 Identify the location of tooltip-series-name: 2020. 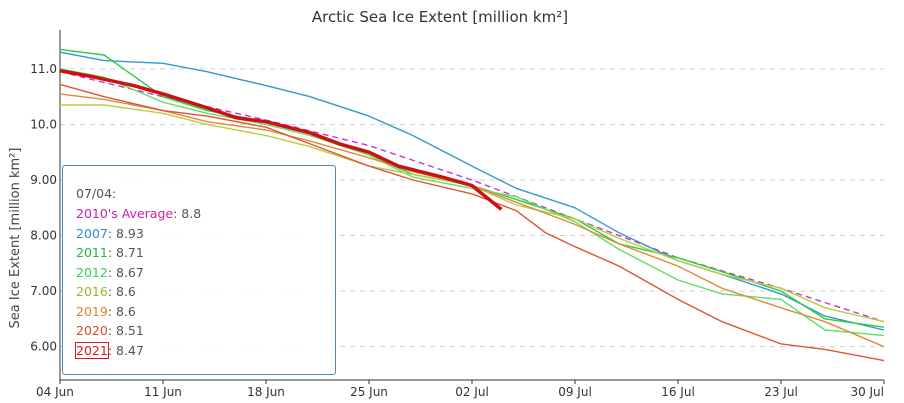
(92, 330).